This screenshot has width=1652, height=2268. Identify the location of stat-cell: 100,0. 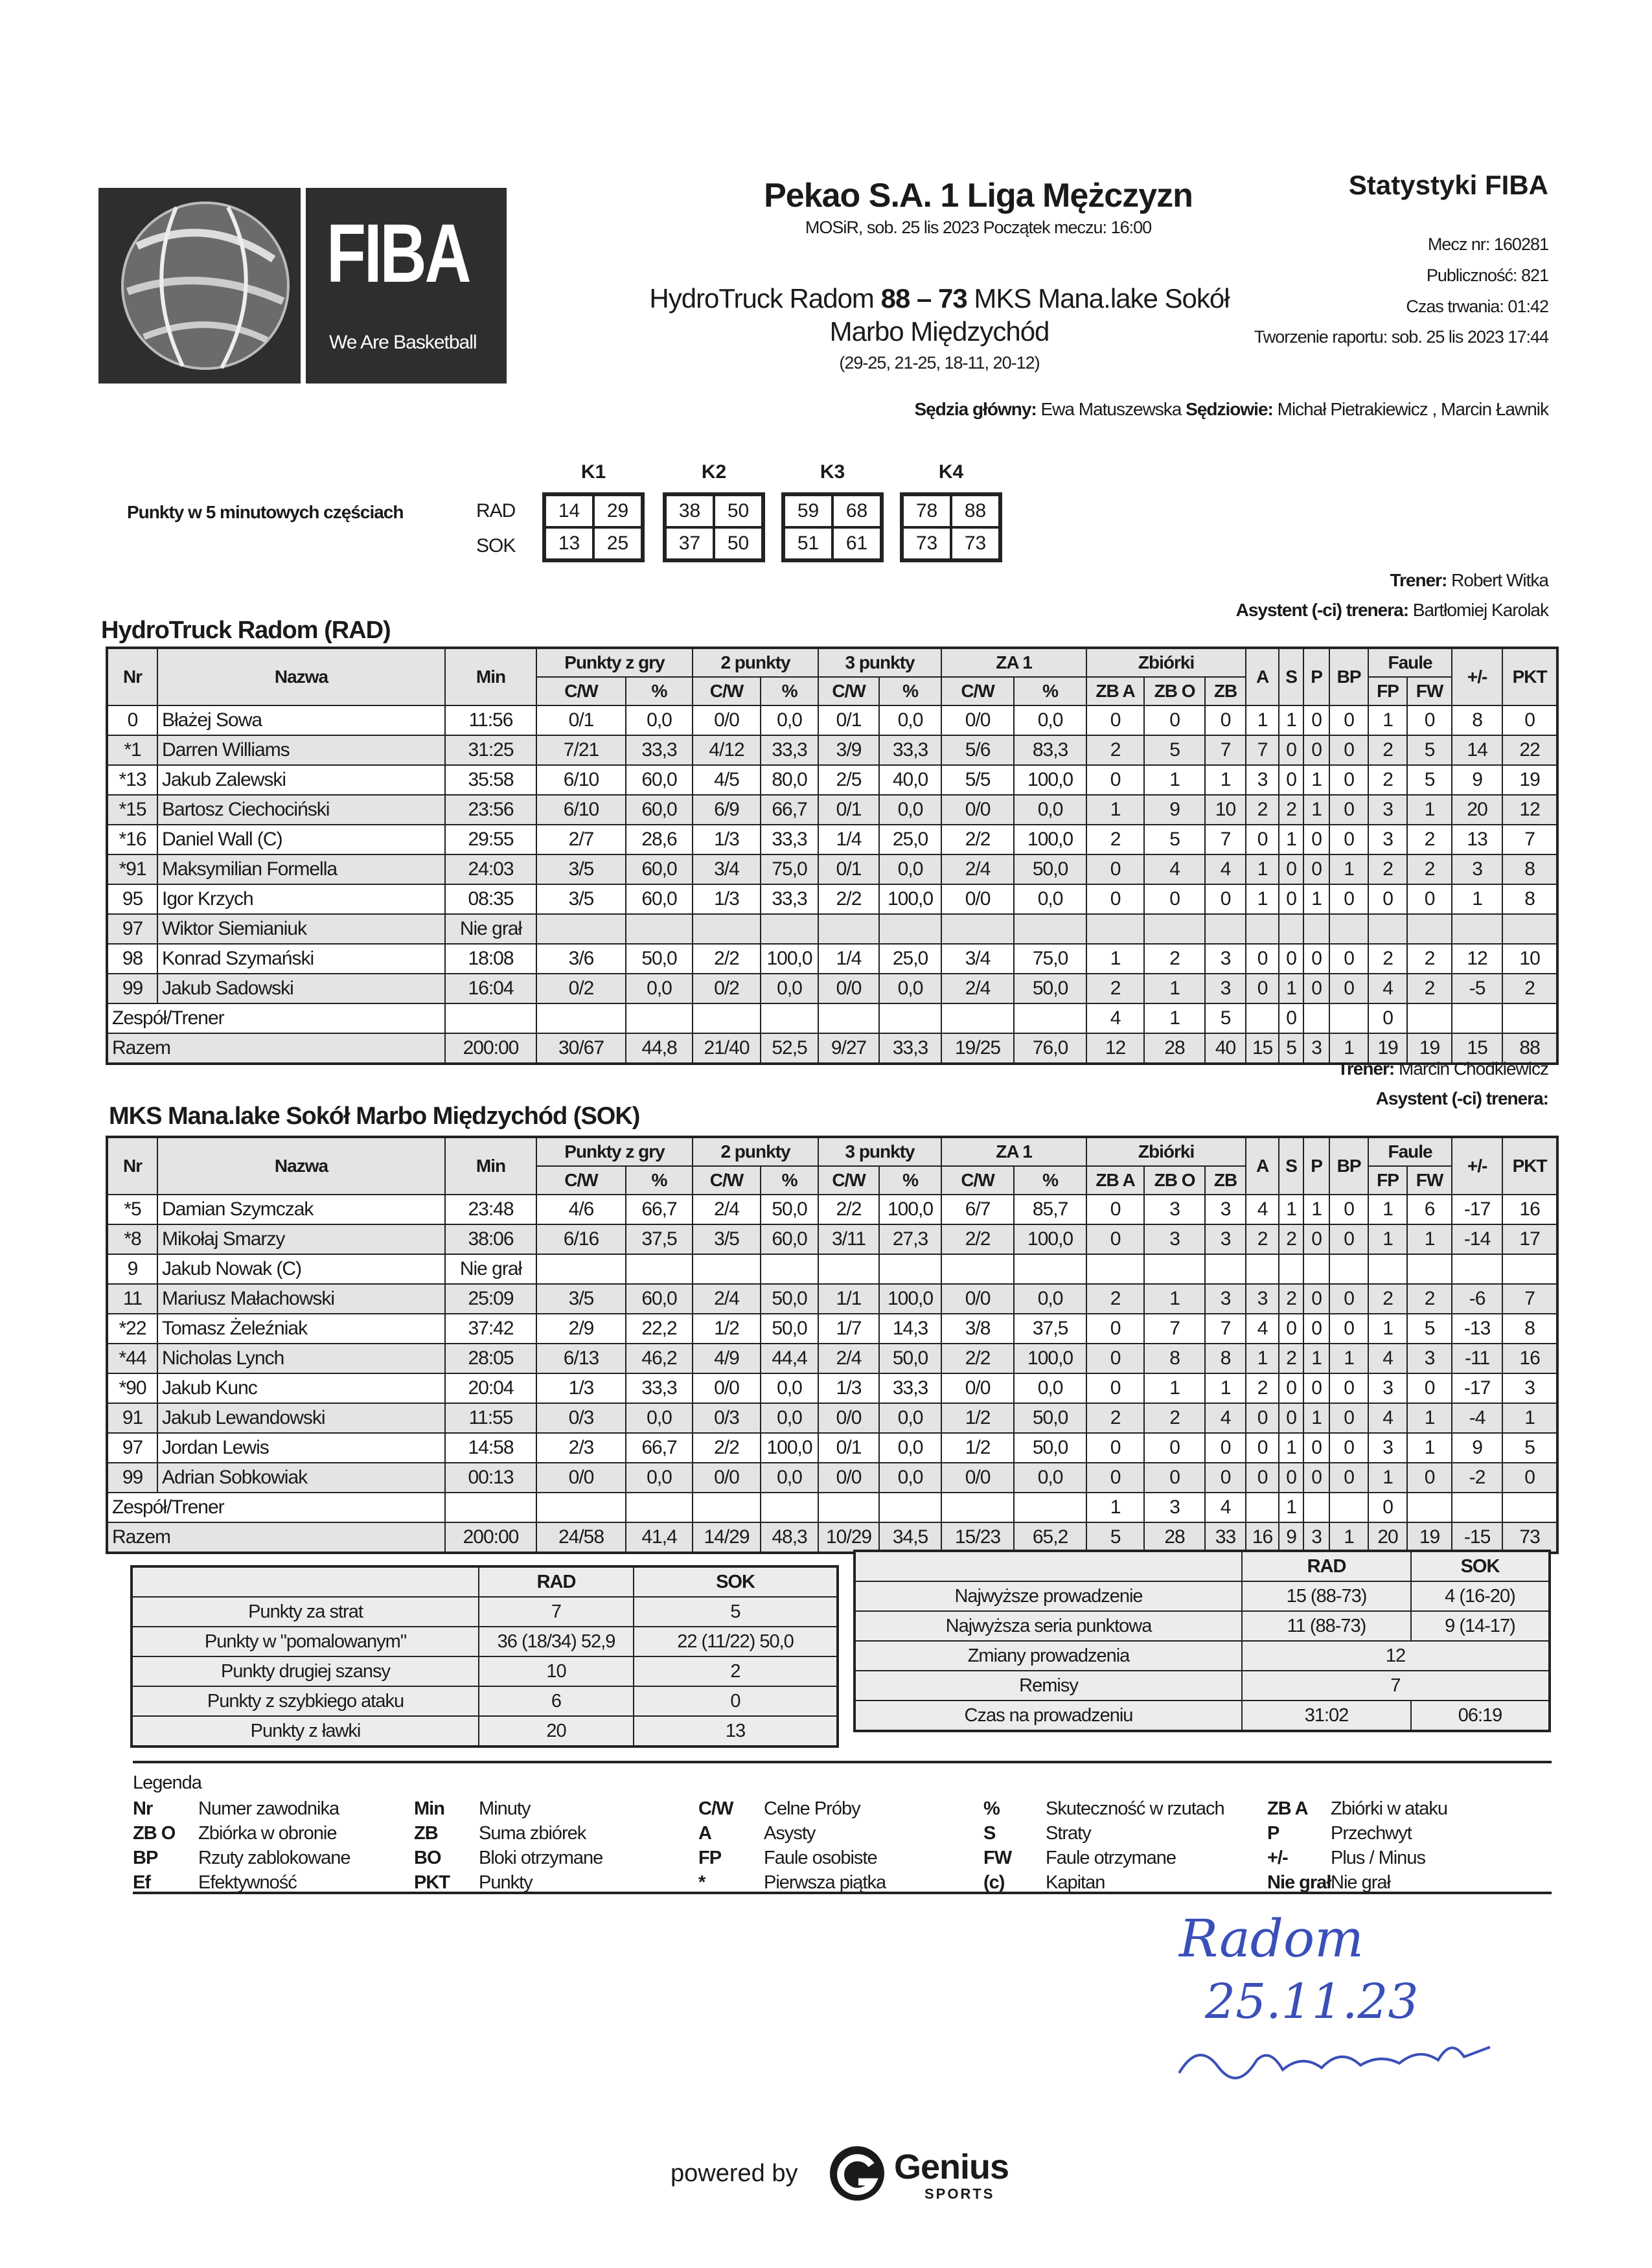
(1050, 1239).